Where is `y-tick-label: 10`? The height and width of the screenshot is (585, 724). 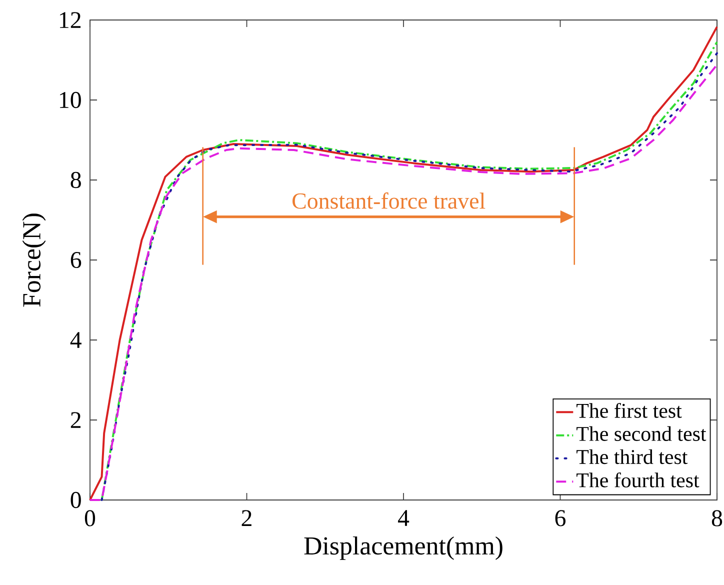
y-tick-label: 10 is located at coordinates (70, 100).